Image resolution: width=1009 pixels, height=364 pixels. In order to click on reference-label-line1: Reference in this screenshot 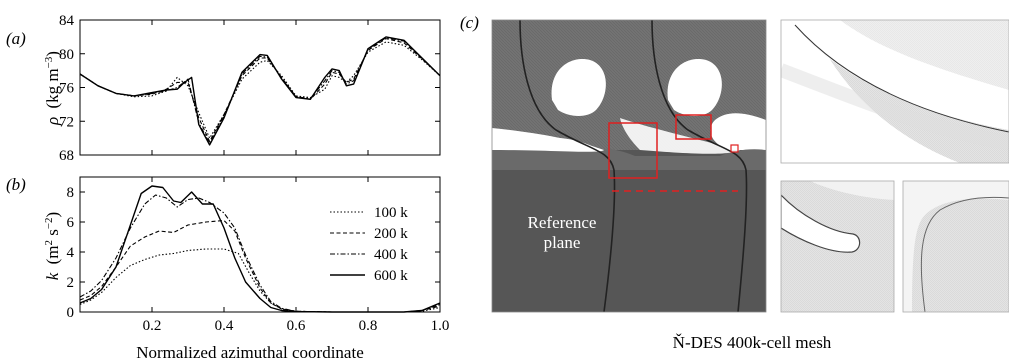, I will do `click(562, 222)`.